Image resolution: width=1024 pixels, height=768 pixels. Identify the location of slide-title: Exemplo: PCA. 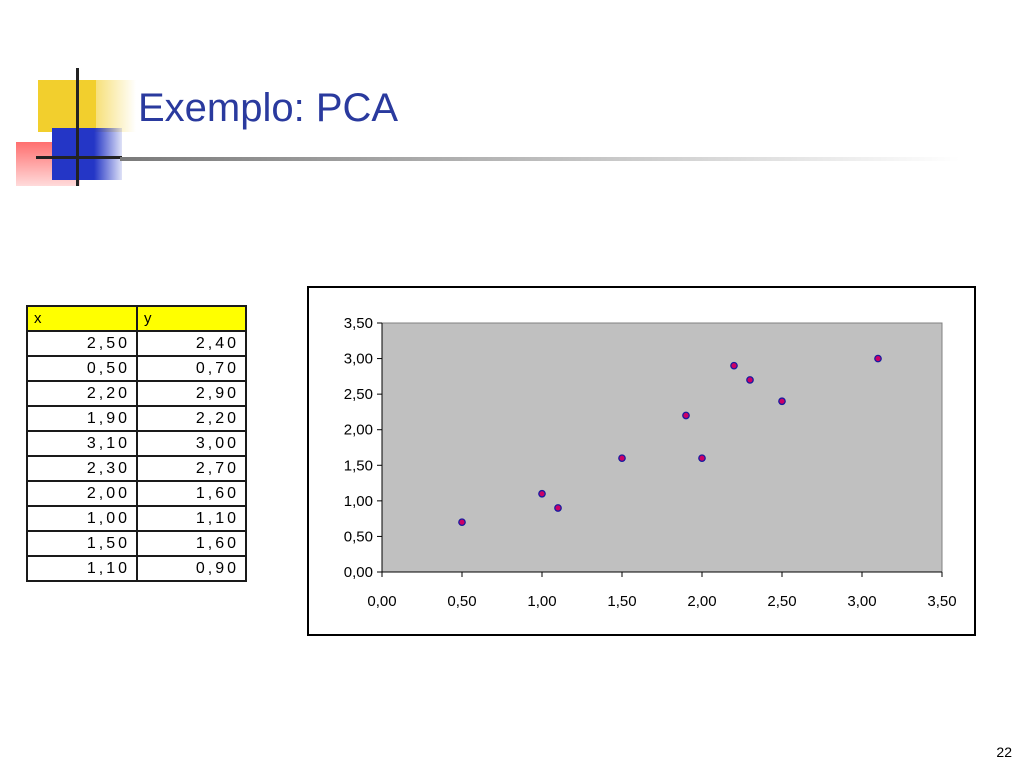
(268, 108).